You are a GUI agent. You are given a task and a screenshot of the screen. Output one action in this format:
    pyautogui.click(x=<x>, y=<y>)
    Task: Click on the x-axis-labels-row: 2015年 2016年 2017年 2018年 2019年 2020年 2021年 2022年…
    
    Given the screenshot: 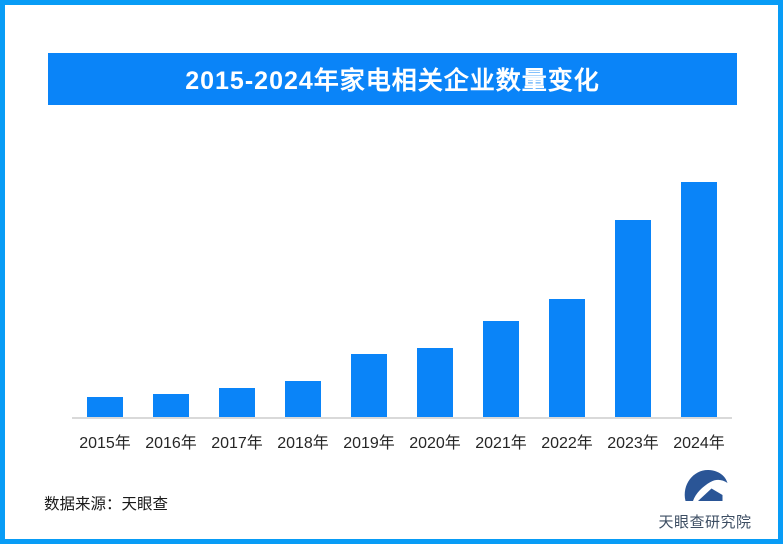 What is the action you would take?
    pyautogui.click(x=402, y=441)
    